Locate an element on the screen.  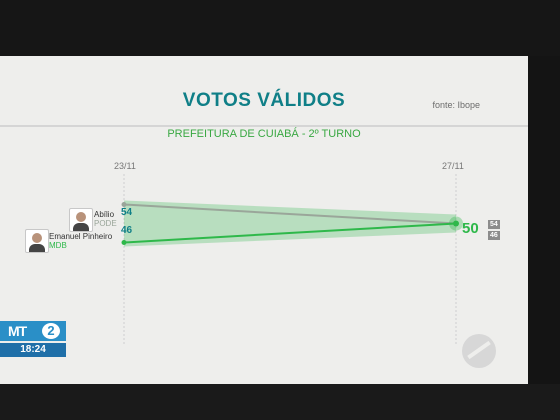
series-highlight-band is located at coordinates (290, 223).